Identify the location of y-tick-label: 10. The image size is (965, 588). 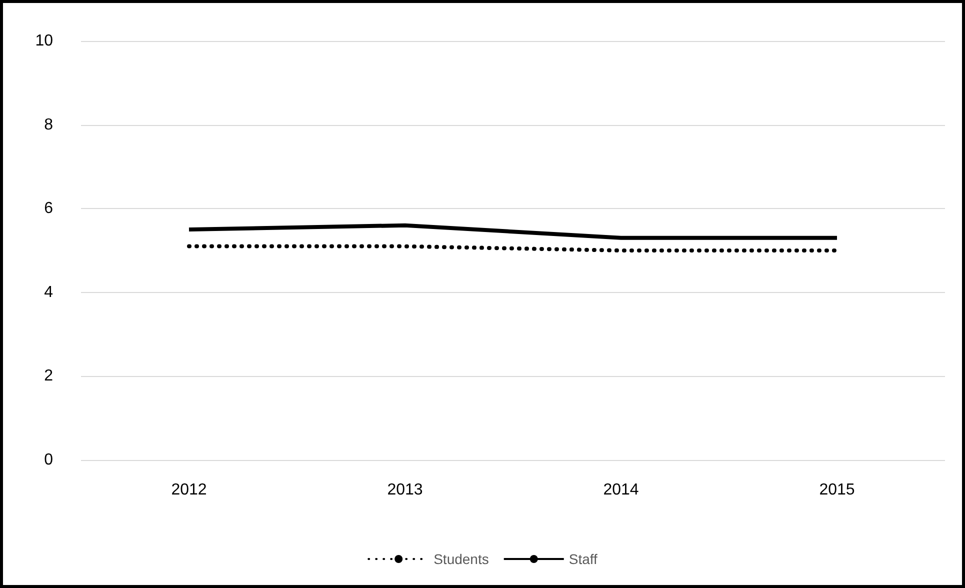
(44, 41).